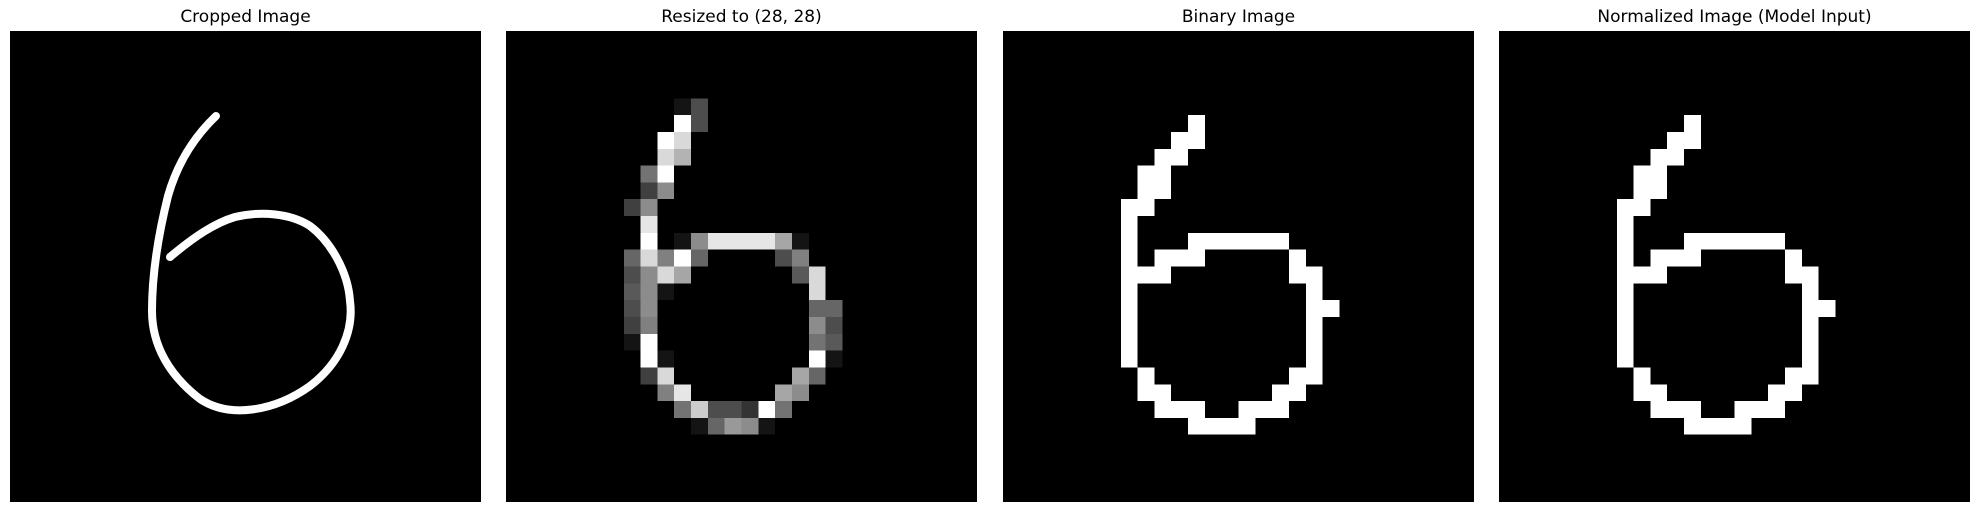 Image resolution: width=1978 pixels, height=512 pixels. I want to click on panel-title: Normalized Image (Model Input), so click(1734, 17).